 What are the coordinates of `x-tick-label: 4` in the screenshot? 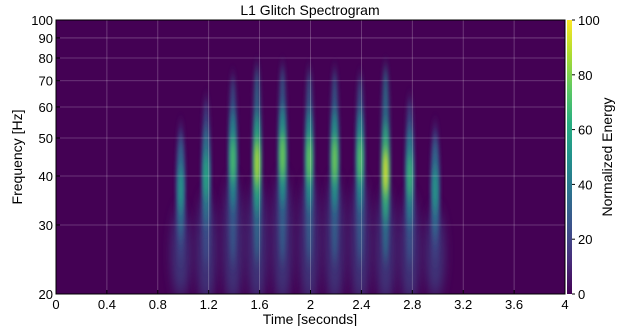 It's located at (564, 304).